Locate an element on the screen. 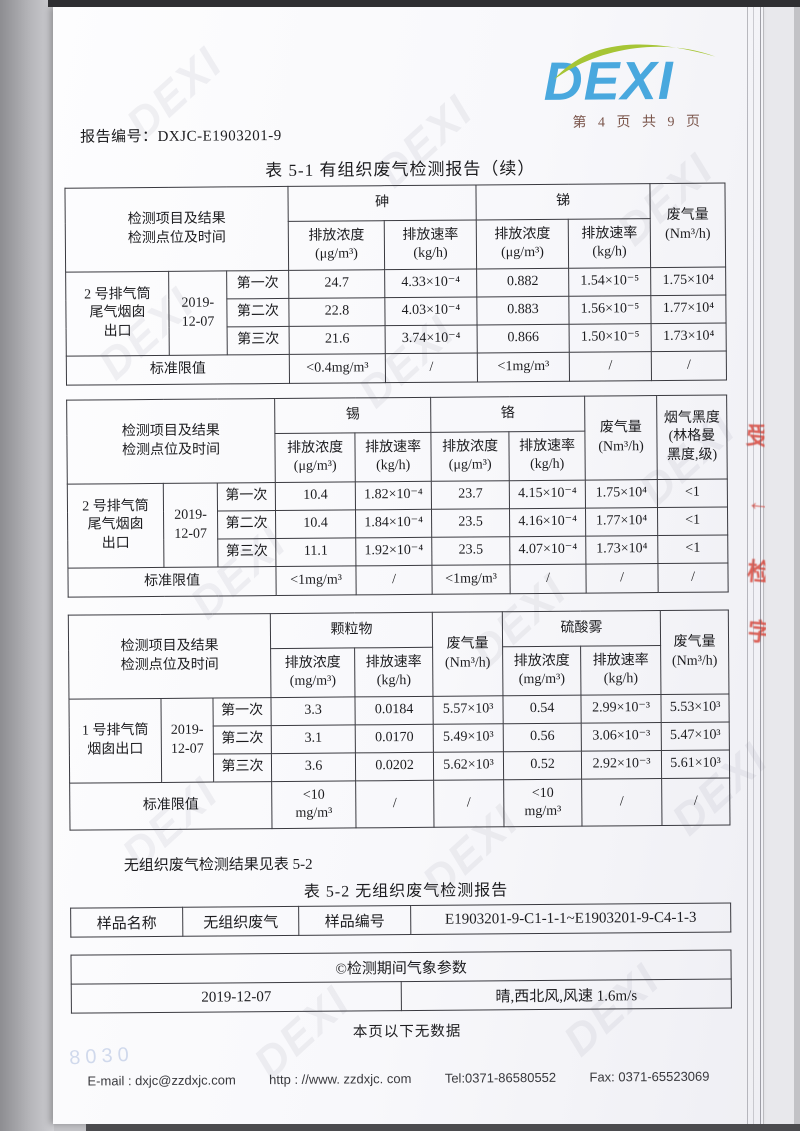 The height and width of the screenshot is (1131, 800). cell-value: 3.1 is located at coordinates (313, 739).